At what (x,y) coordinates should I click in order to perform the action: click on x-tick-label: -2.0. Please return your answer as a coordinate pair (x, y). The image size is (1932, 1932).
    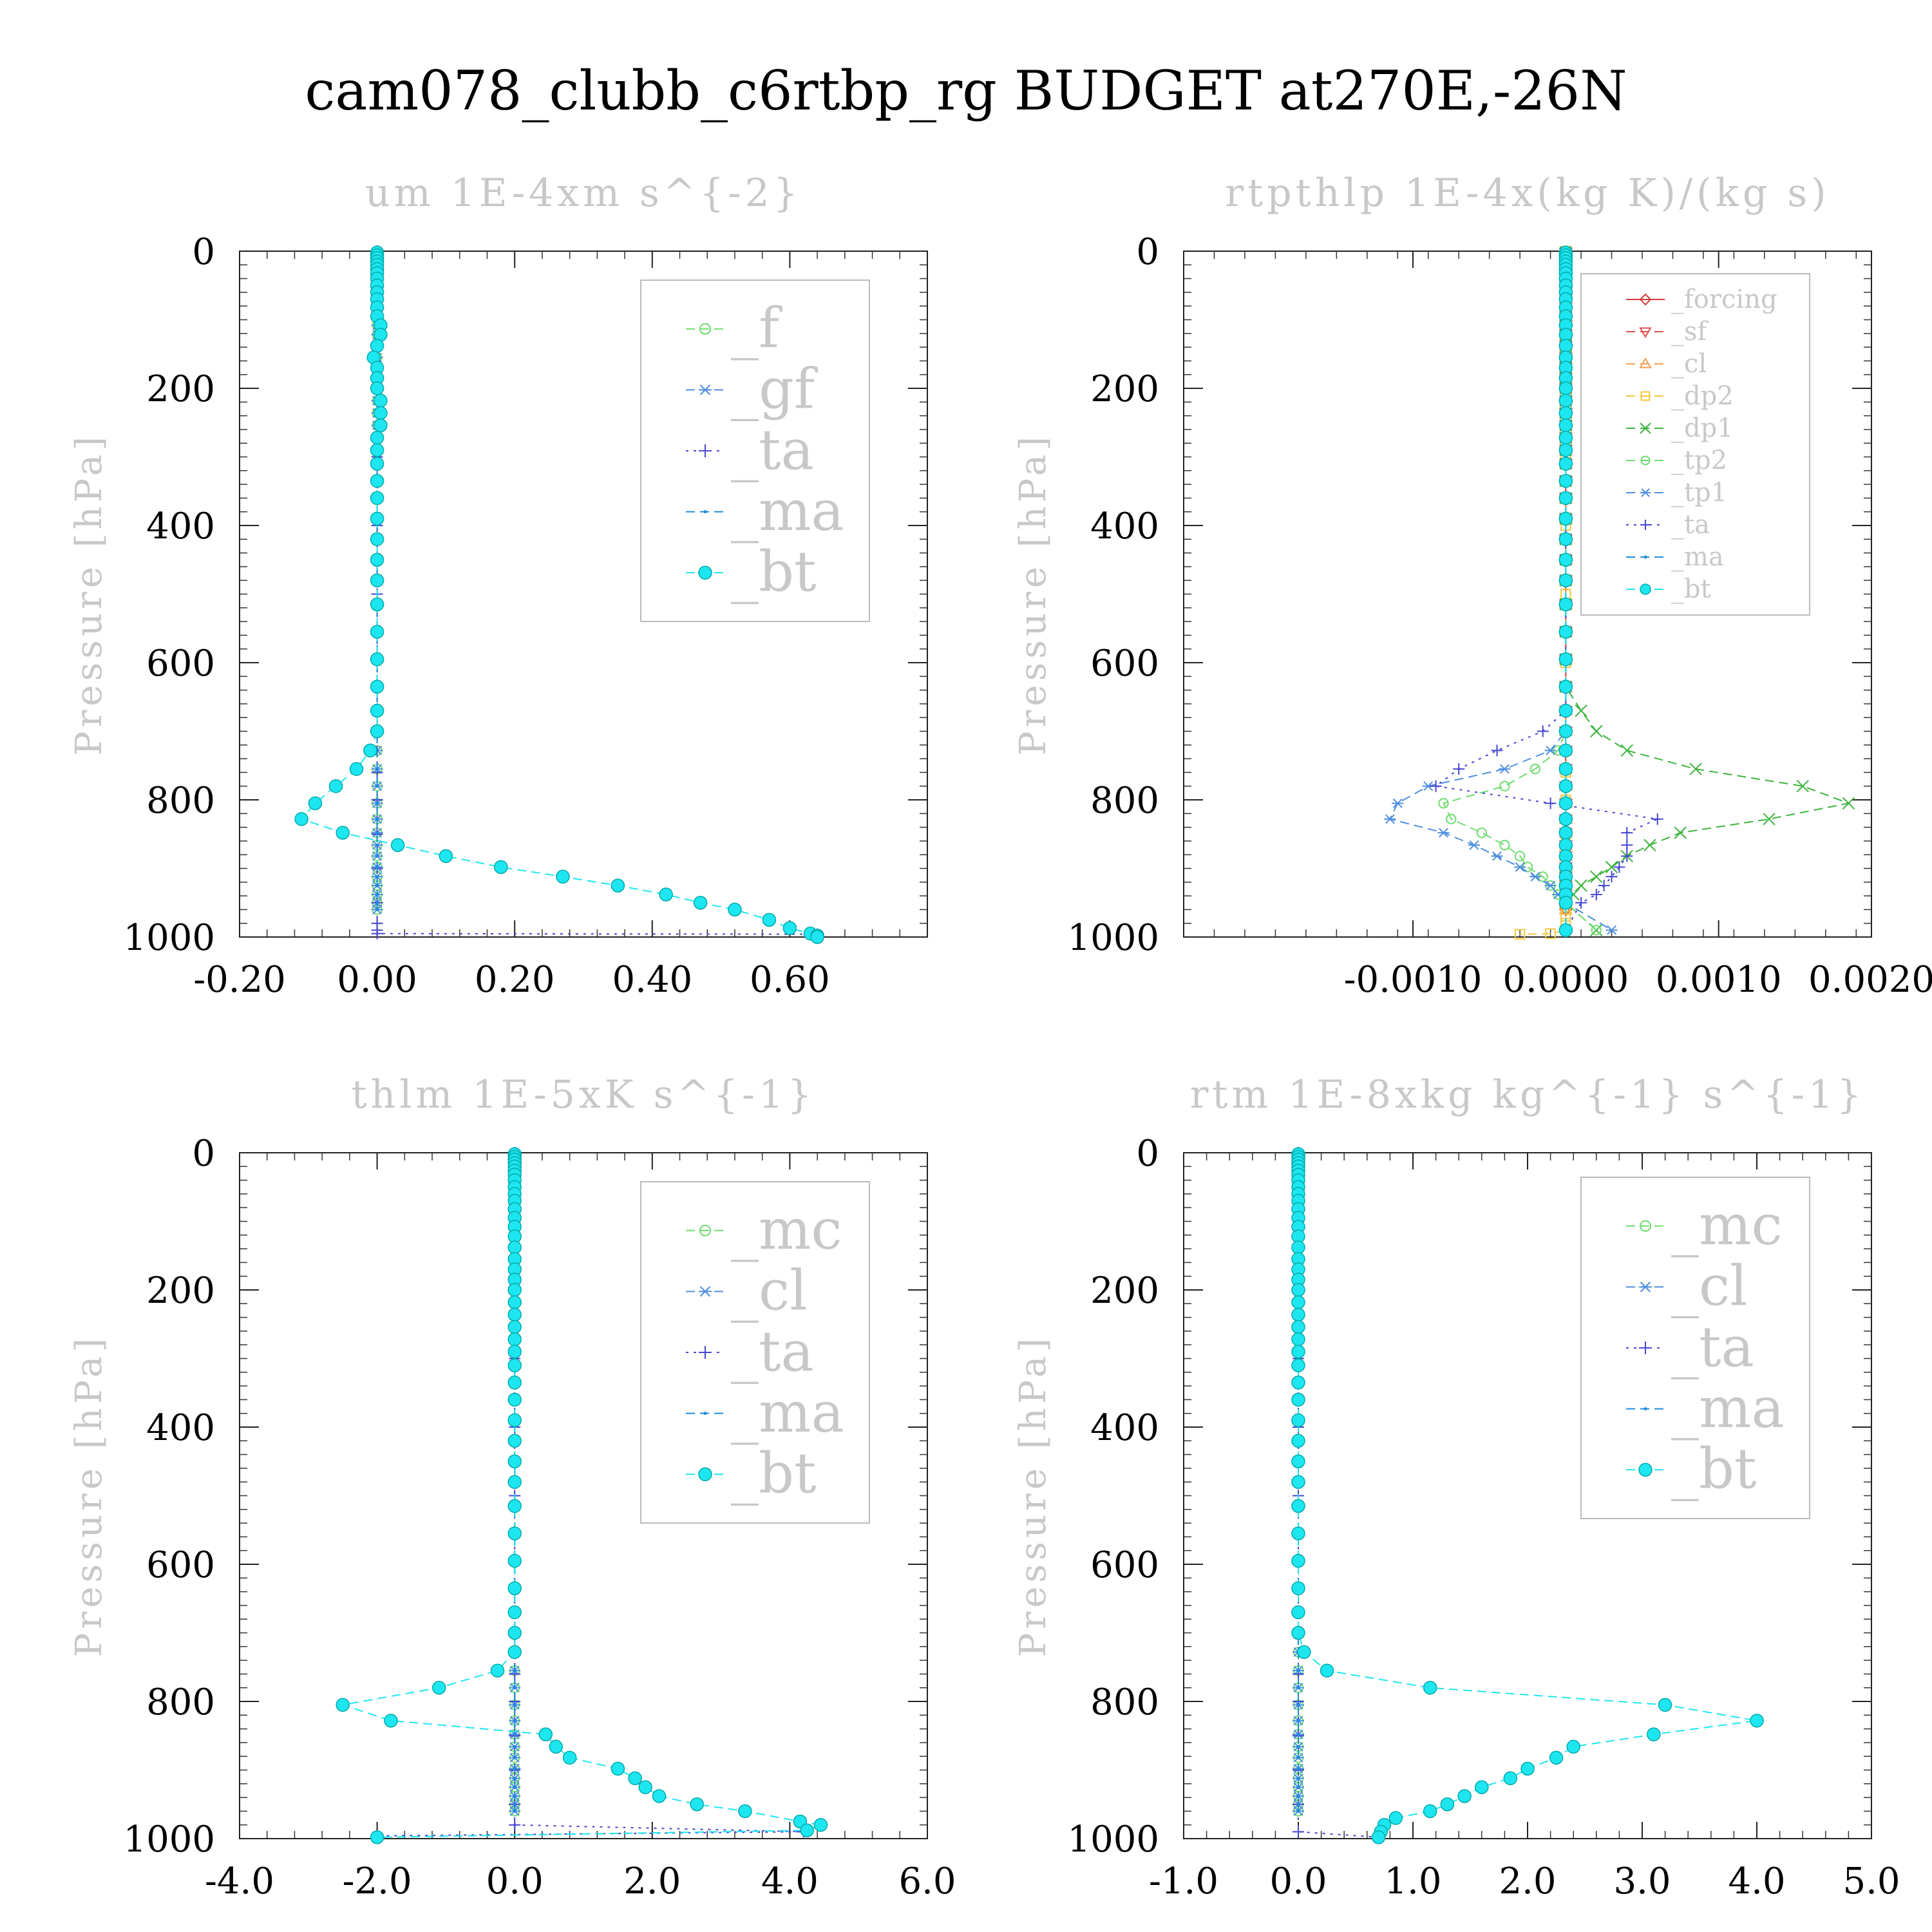
    Looking at the image, I should click on (378, 1882).